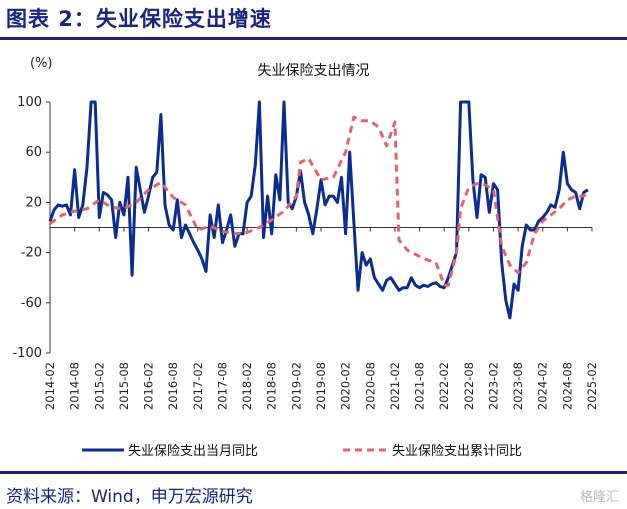 The width and height of the screenshot is (627, 509). Describe the element at coordinates (457, 451) in the screenshot. I see `legend-cumulative-label: 失业保险支出累计同比` at that location.